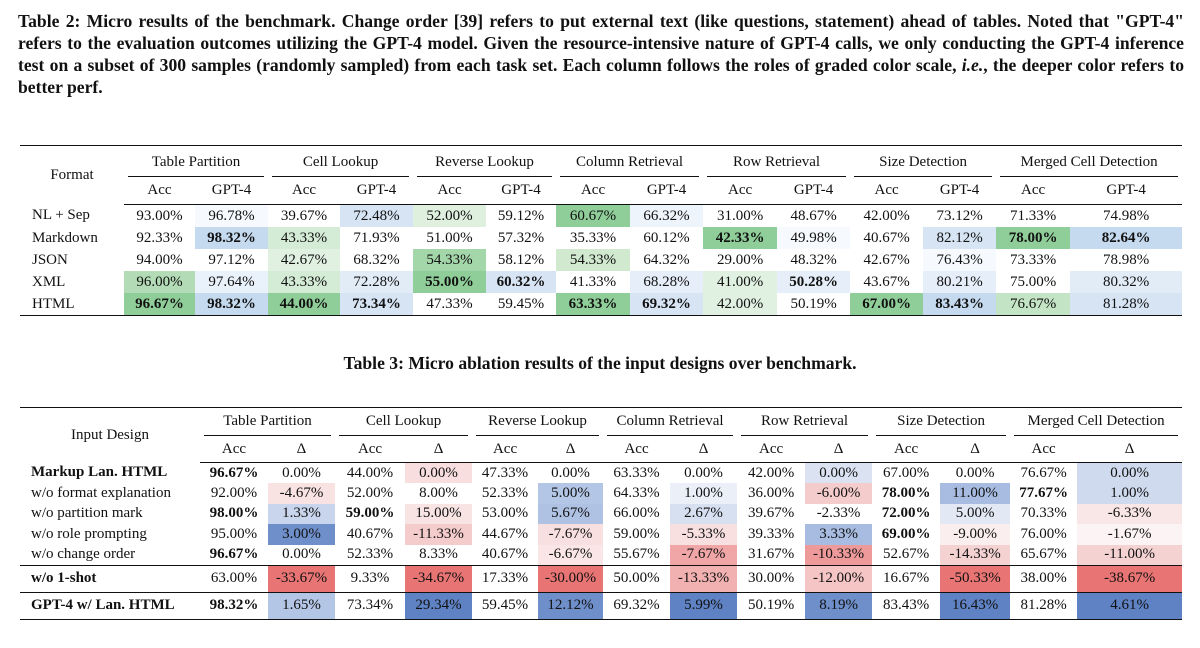 This screenshot has height=648, width=1200. Describe the element at coordinates (83, 554) in the screenshot. I see `row-label: w/o change order` at that location.